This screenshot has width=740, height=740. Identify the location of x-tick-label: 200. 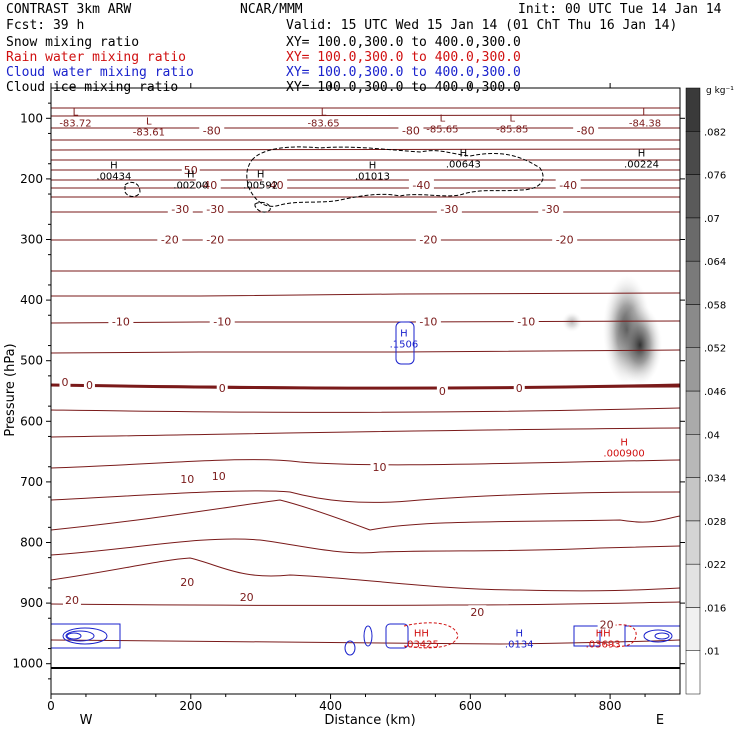
(190, 706).